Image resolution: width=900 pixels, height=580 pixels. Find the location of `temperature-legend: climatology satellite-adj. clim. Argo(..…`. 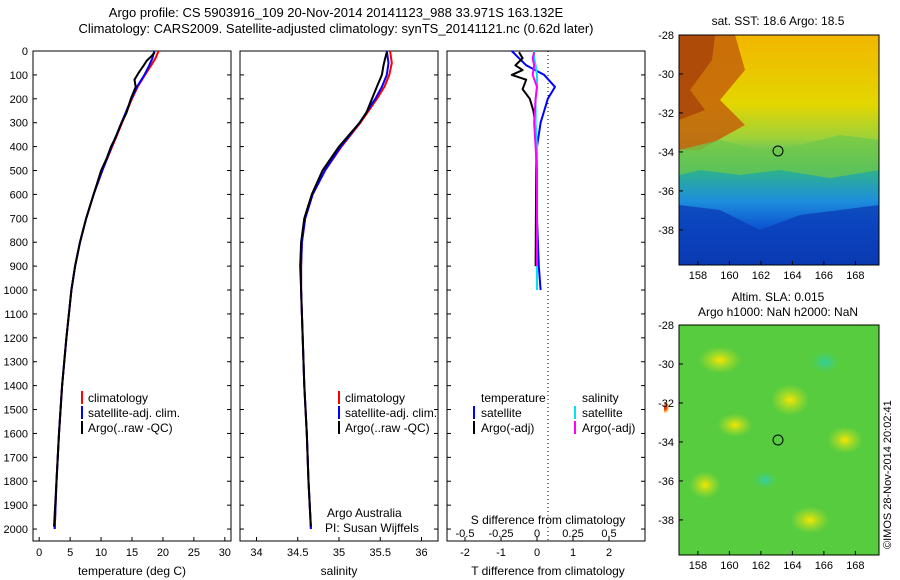

temperature-legend: climatology satellite-adj. clim. Argo(..… is located at coordinates (130, 413).